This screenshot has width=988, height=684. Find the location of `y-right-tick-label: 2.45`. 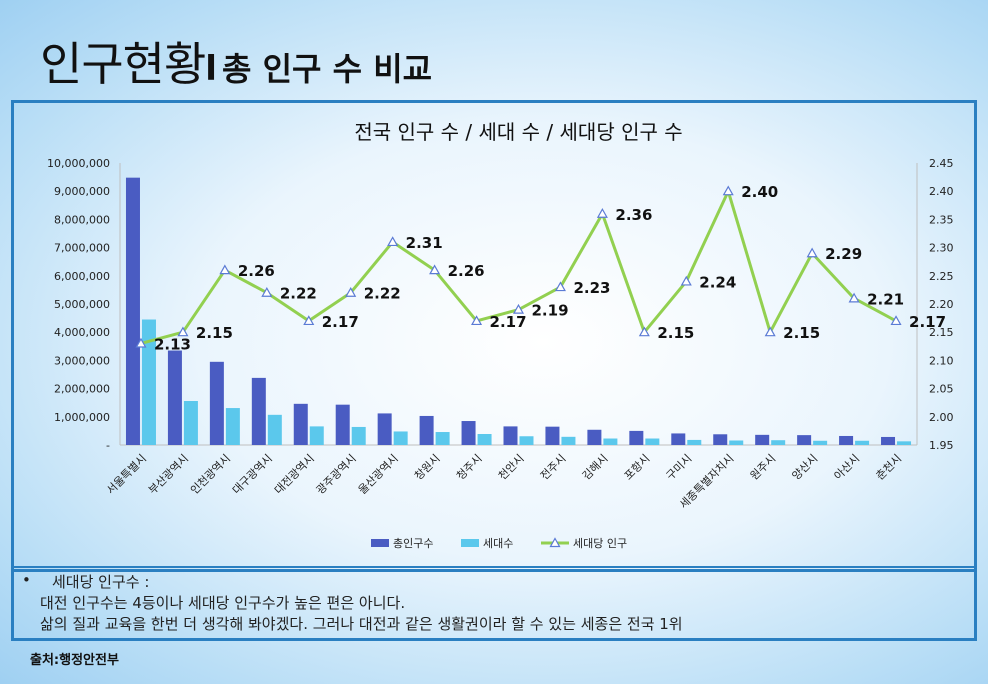

y-right-tick-label: 2.45 is located at coordinates (941, 163).